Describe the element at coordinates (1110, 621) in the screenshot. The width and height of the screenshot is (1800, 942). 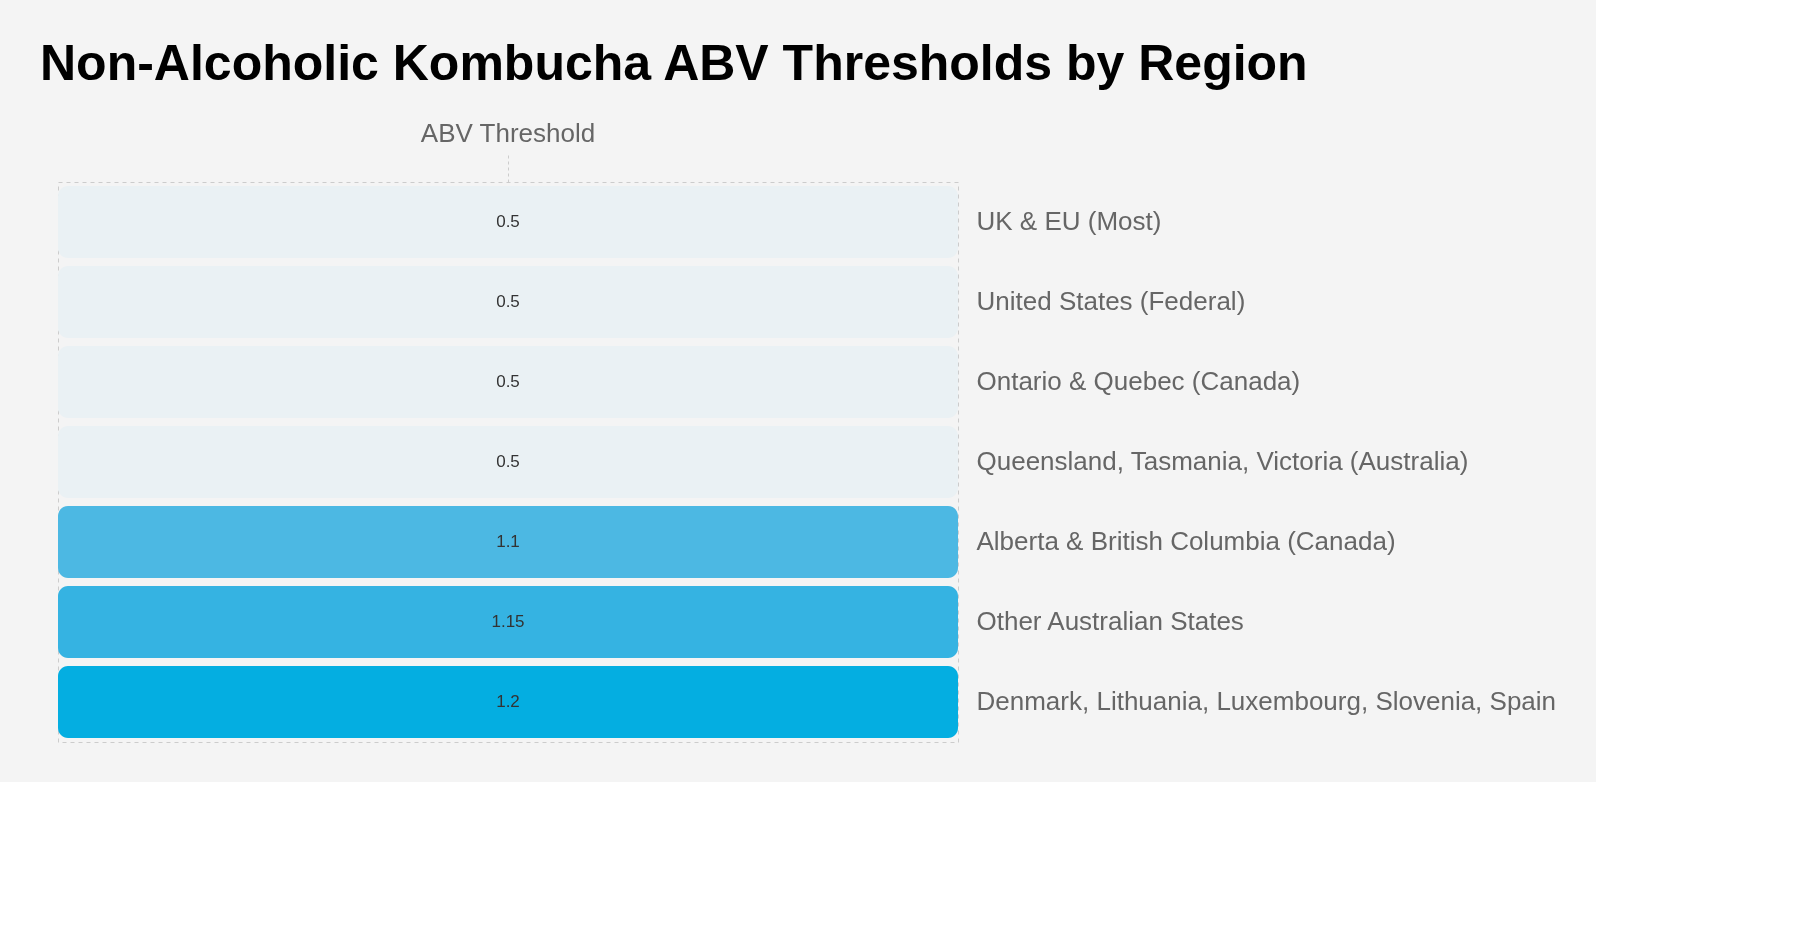
I see `y2-tick-label: Other Australian States` at that location.